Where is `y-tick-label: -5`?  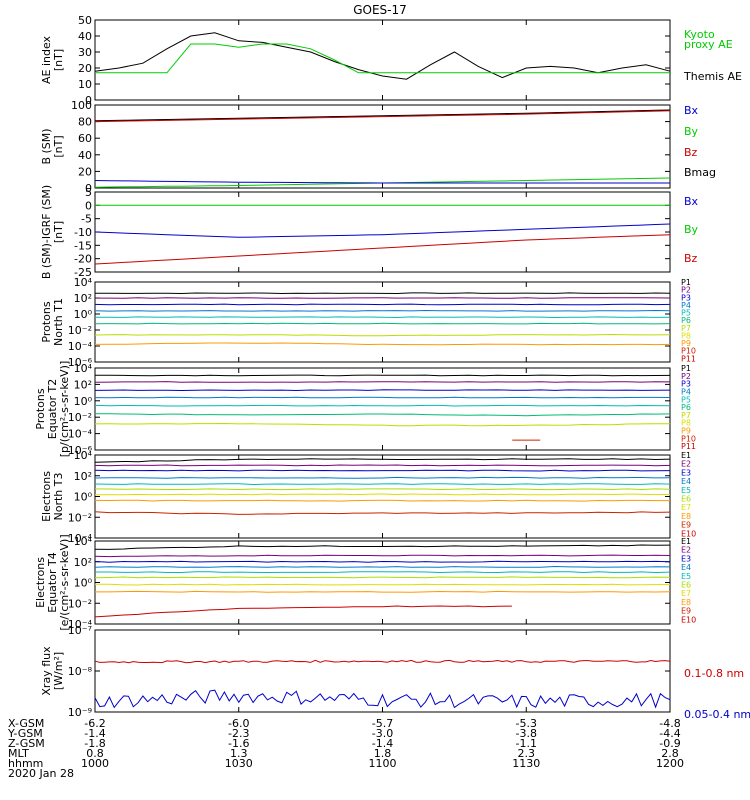
y-tick-label: -5 is located at coordinates (86, 219).